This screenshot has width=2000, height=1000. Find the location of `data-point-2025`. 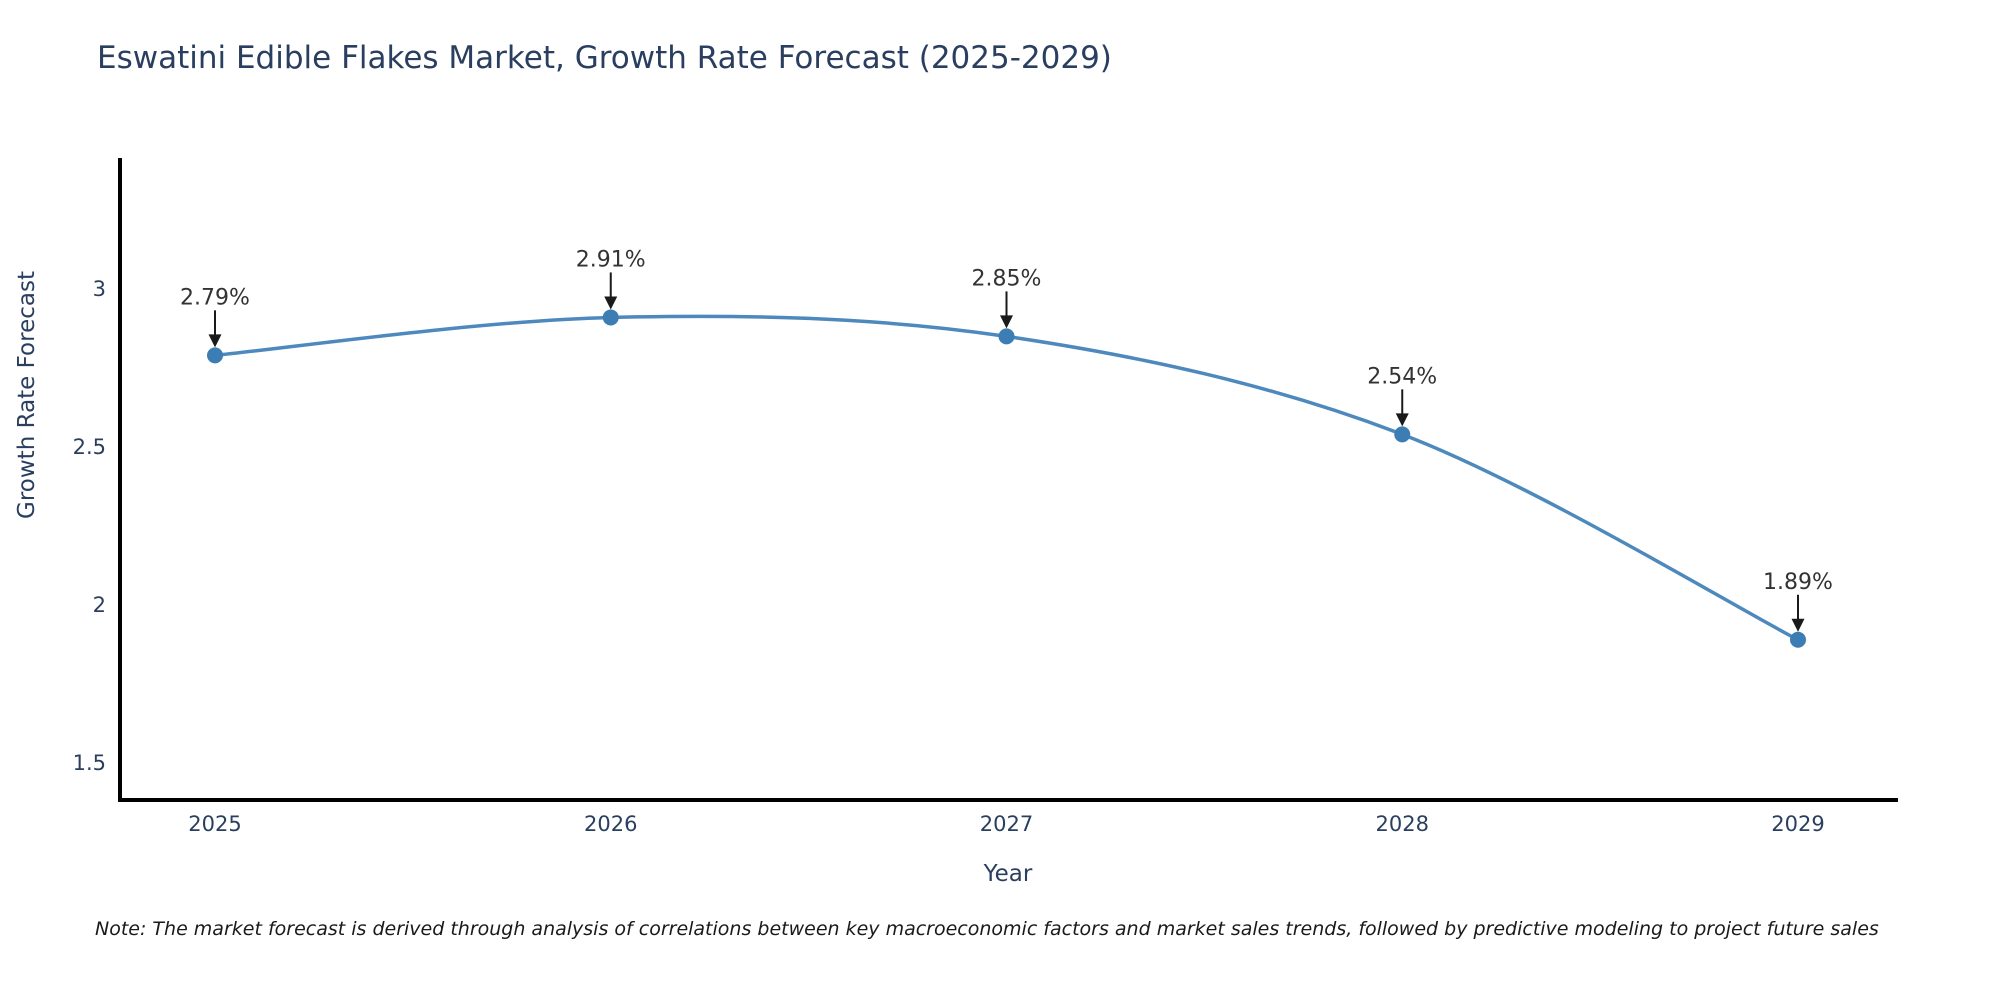

data-point-2025 is located at coordinates (215, 355).